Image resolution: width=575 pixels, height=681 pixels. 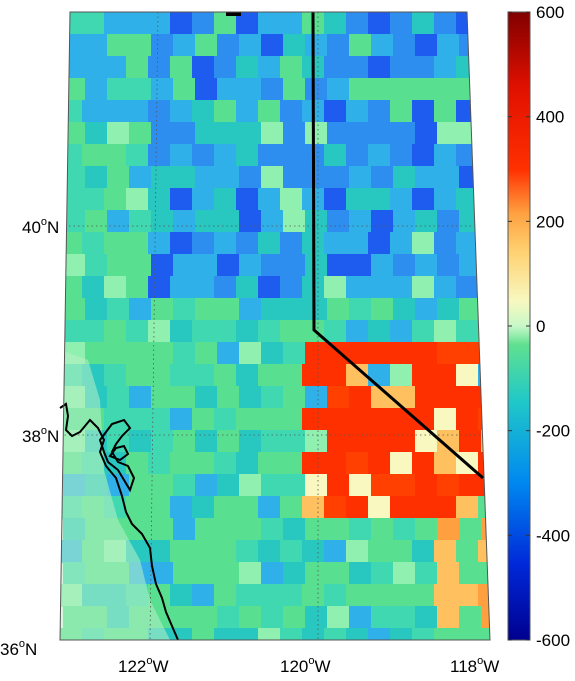 What do you see at coordinates (29, 437) in the screenshot?
I see `lat-labels: 40oN 38oN 36oN` at bounding box center [29, 437].